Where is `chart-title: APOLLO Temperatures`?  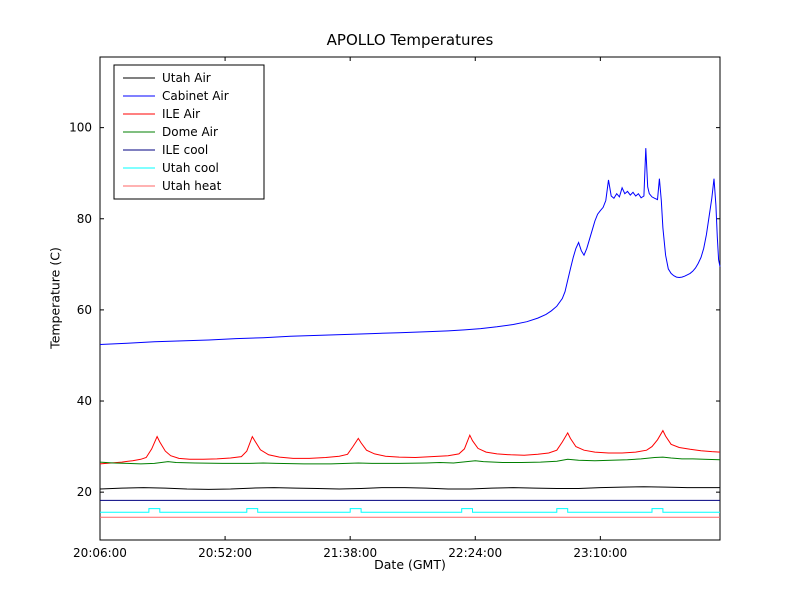
chart-title: APOLLO Temperatures is located at coordinates (410, 40).